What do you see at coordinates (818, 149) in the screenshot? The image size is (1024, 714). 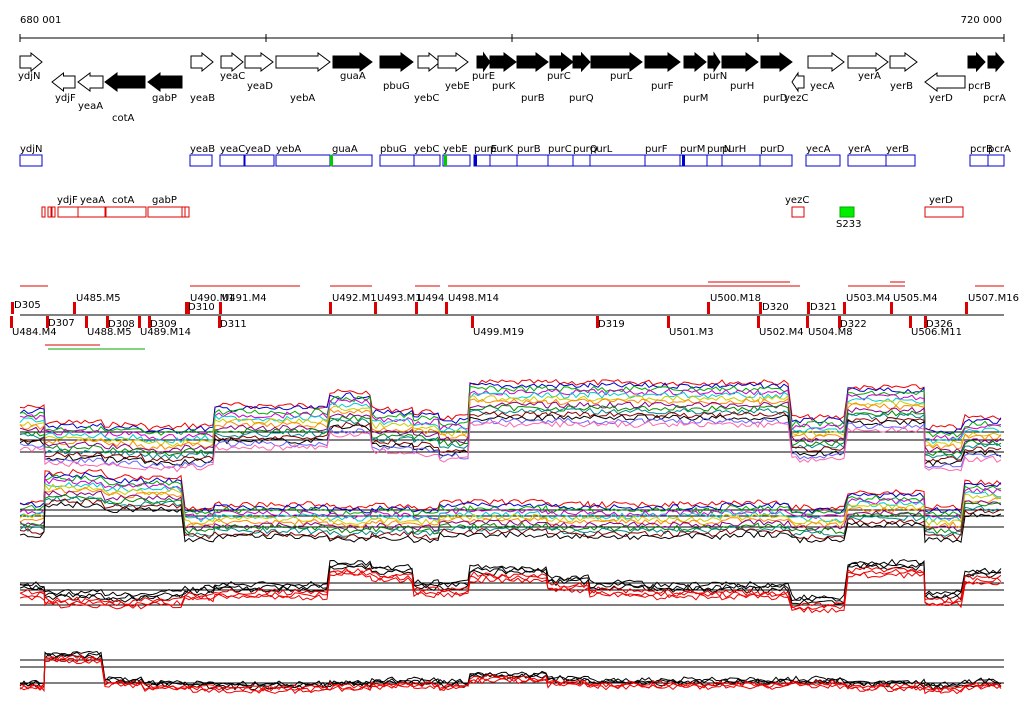 I see `annotation-label: yecA` at bounding box center [818, 149].